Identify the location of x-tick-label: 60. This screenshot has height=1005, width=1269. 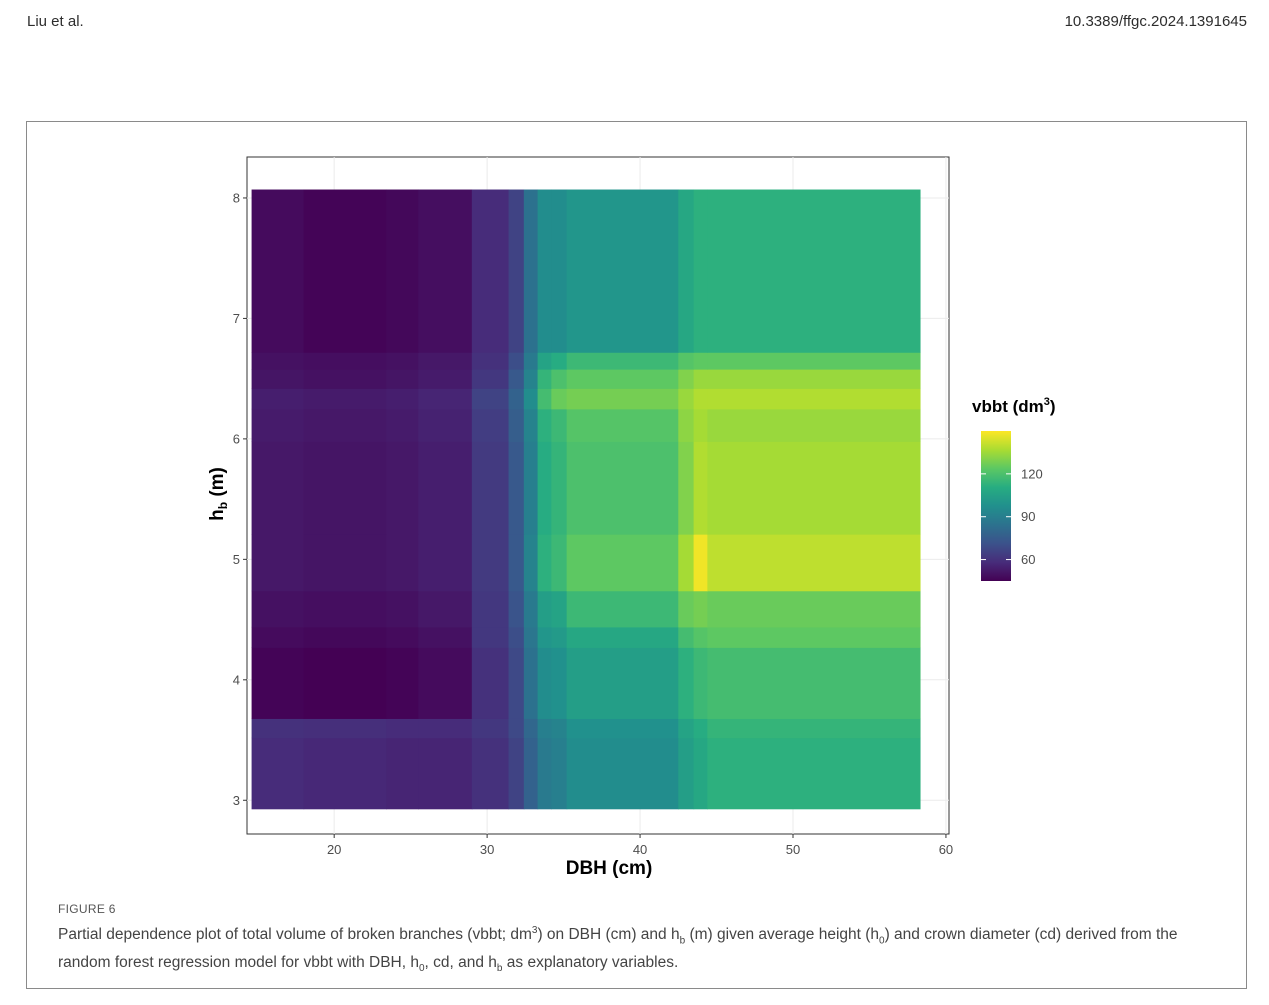
(946, 849).